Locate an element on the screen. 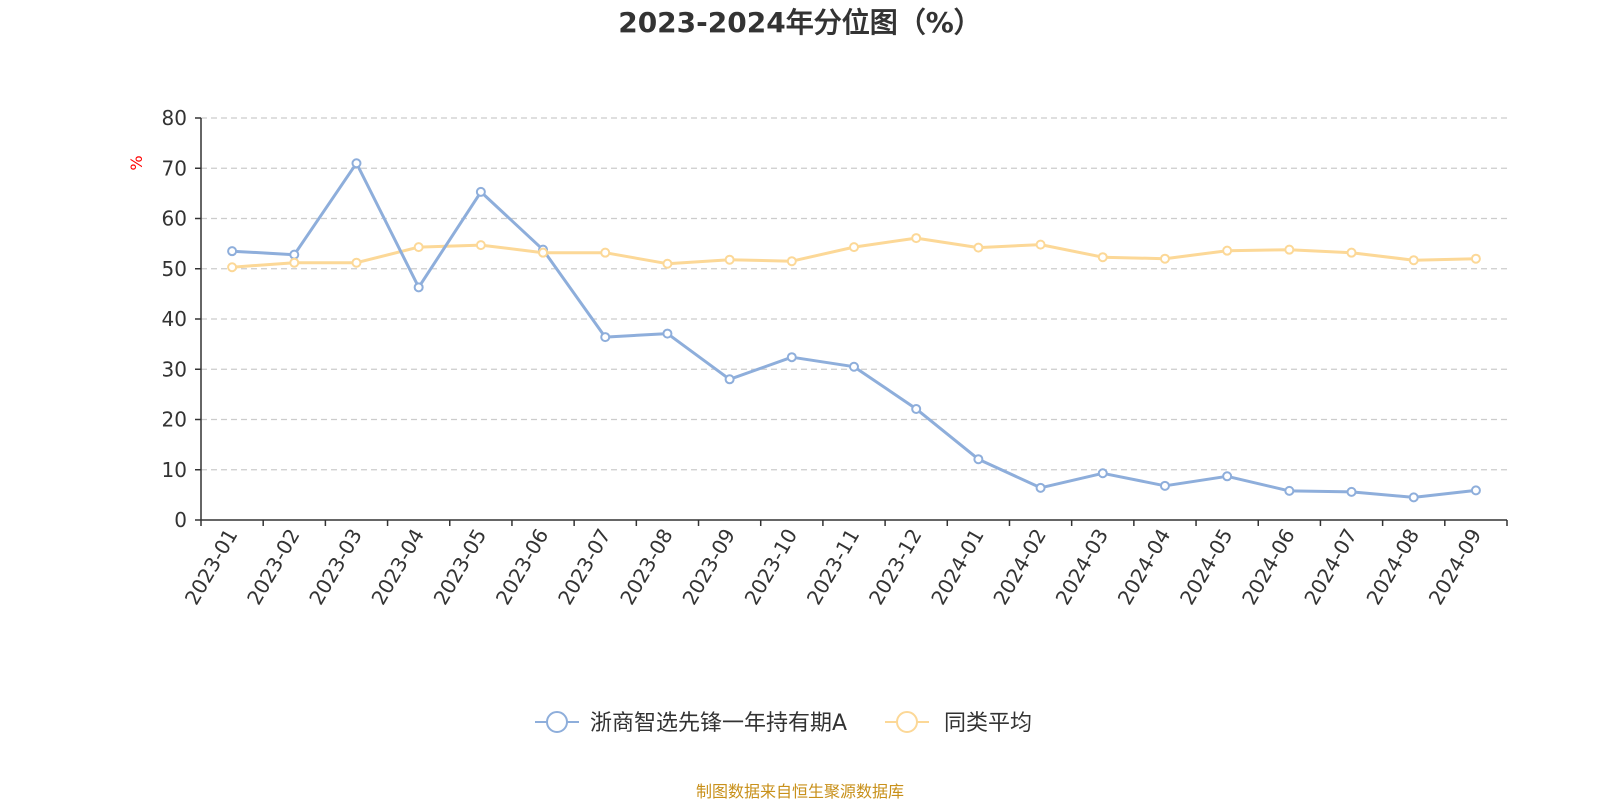 The width and height of the screenshot is (1600, 800). x-tick-label: 2023-04 is located at coordinates (397, 567).